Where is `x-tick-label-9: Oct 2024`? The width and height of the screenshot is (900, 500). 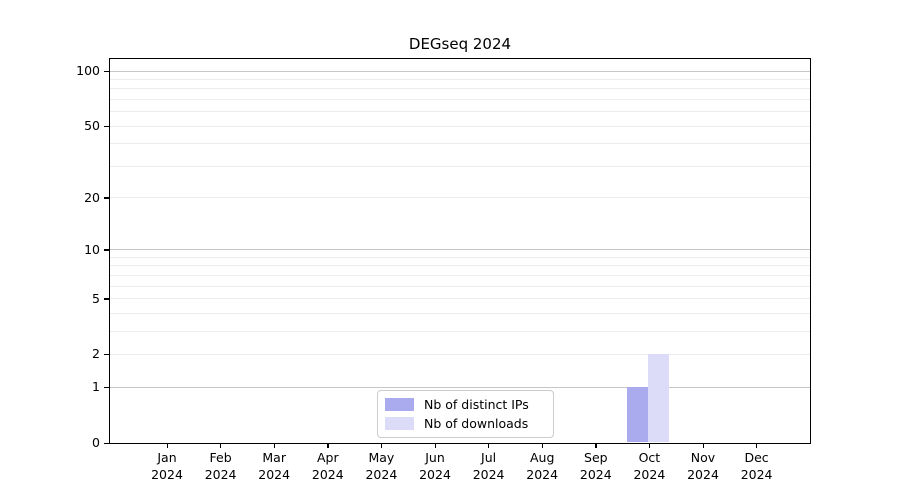
x-tick-label-9: Oct 2024 is located at coordinates (649, 466).